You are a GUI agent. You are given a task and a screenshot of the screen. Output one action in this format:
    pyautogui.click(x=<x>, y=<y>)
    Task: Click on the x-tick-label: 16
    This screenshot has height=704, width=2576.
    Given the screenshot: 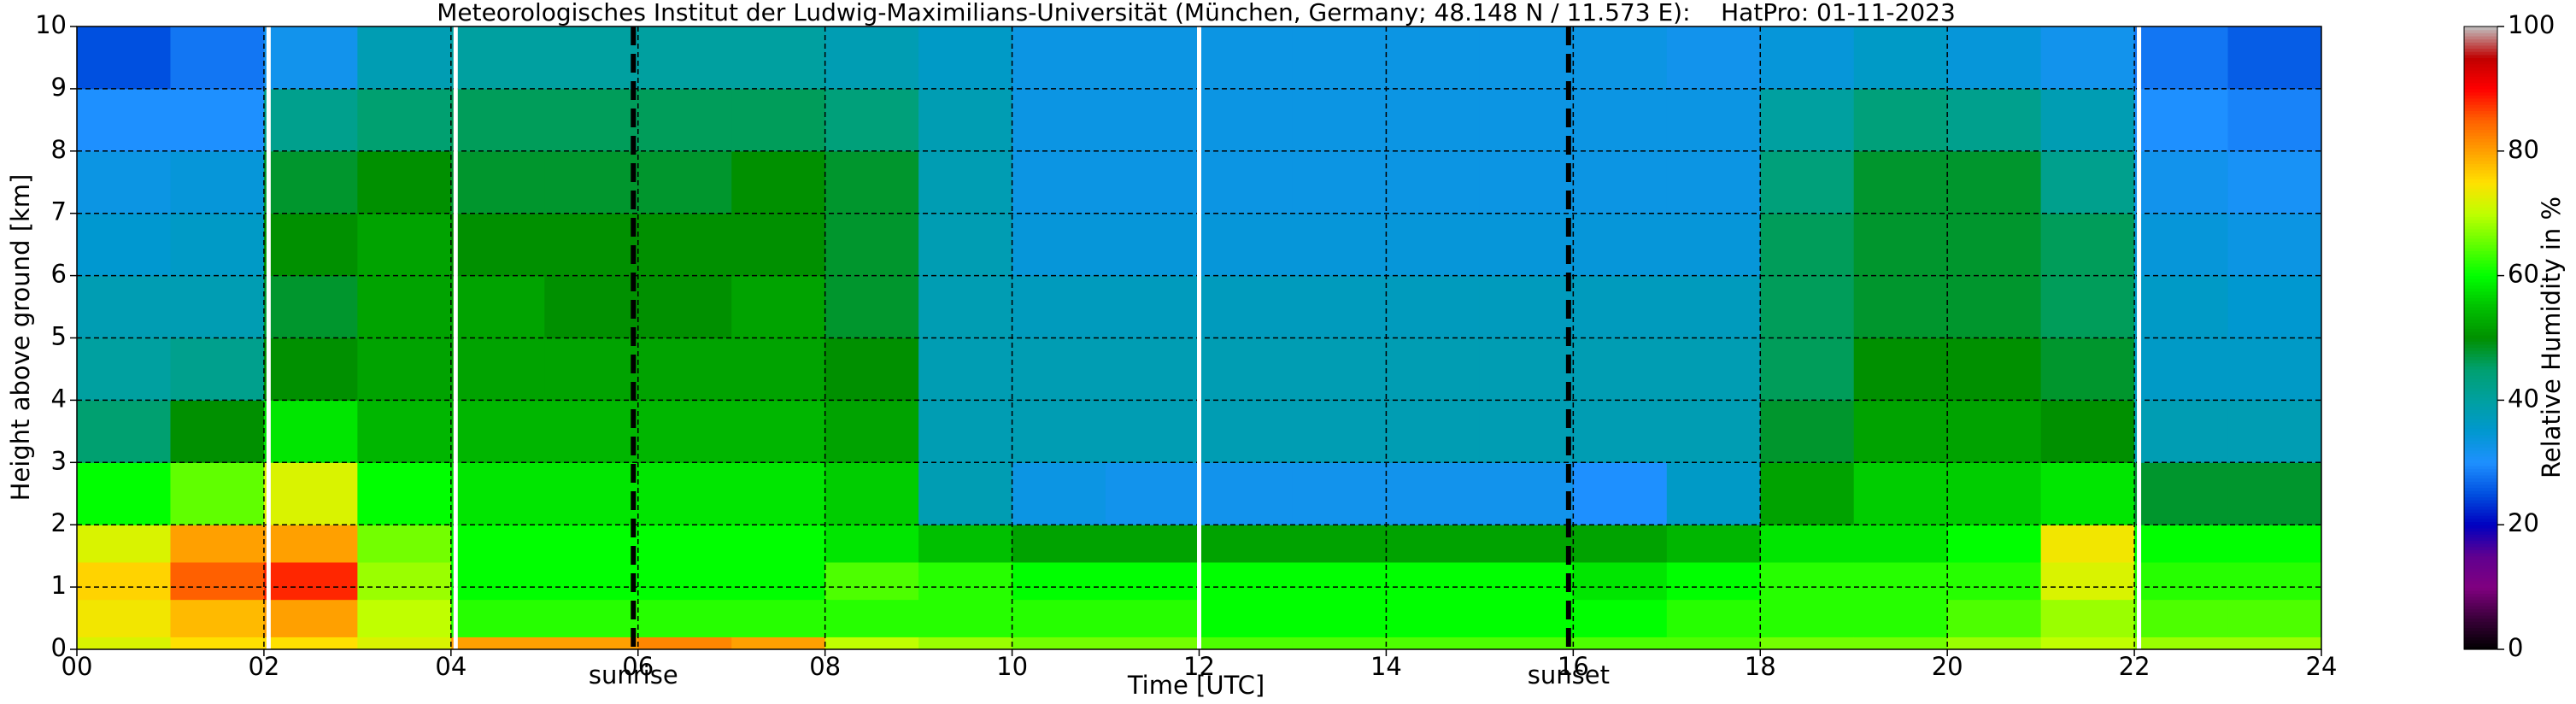 What is the action you would take?
    pyautogui.click(x=1573, y=666)
    